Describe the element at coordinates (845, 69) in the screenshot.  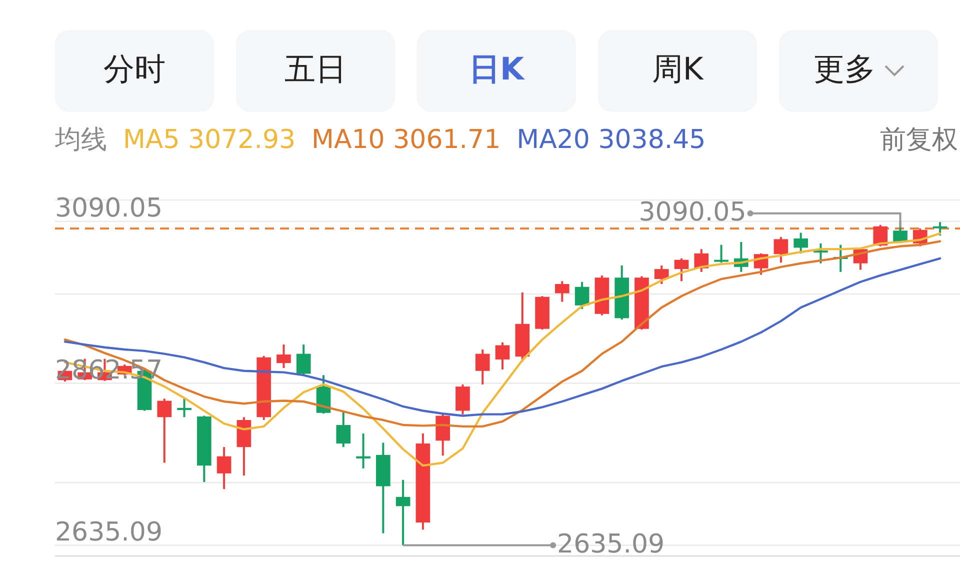
I see `text: 更多` at that location.